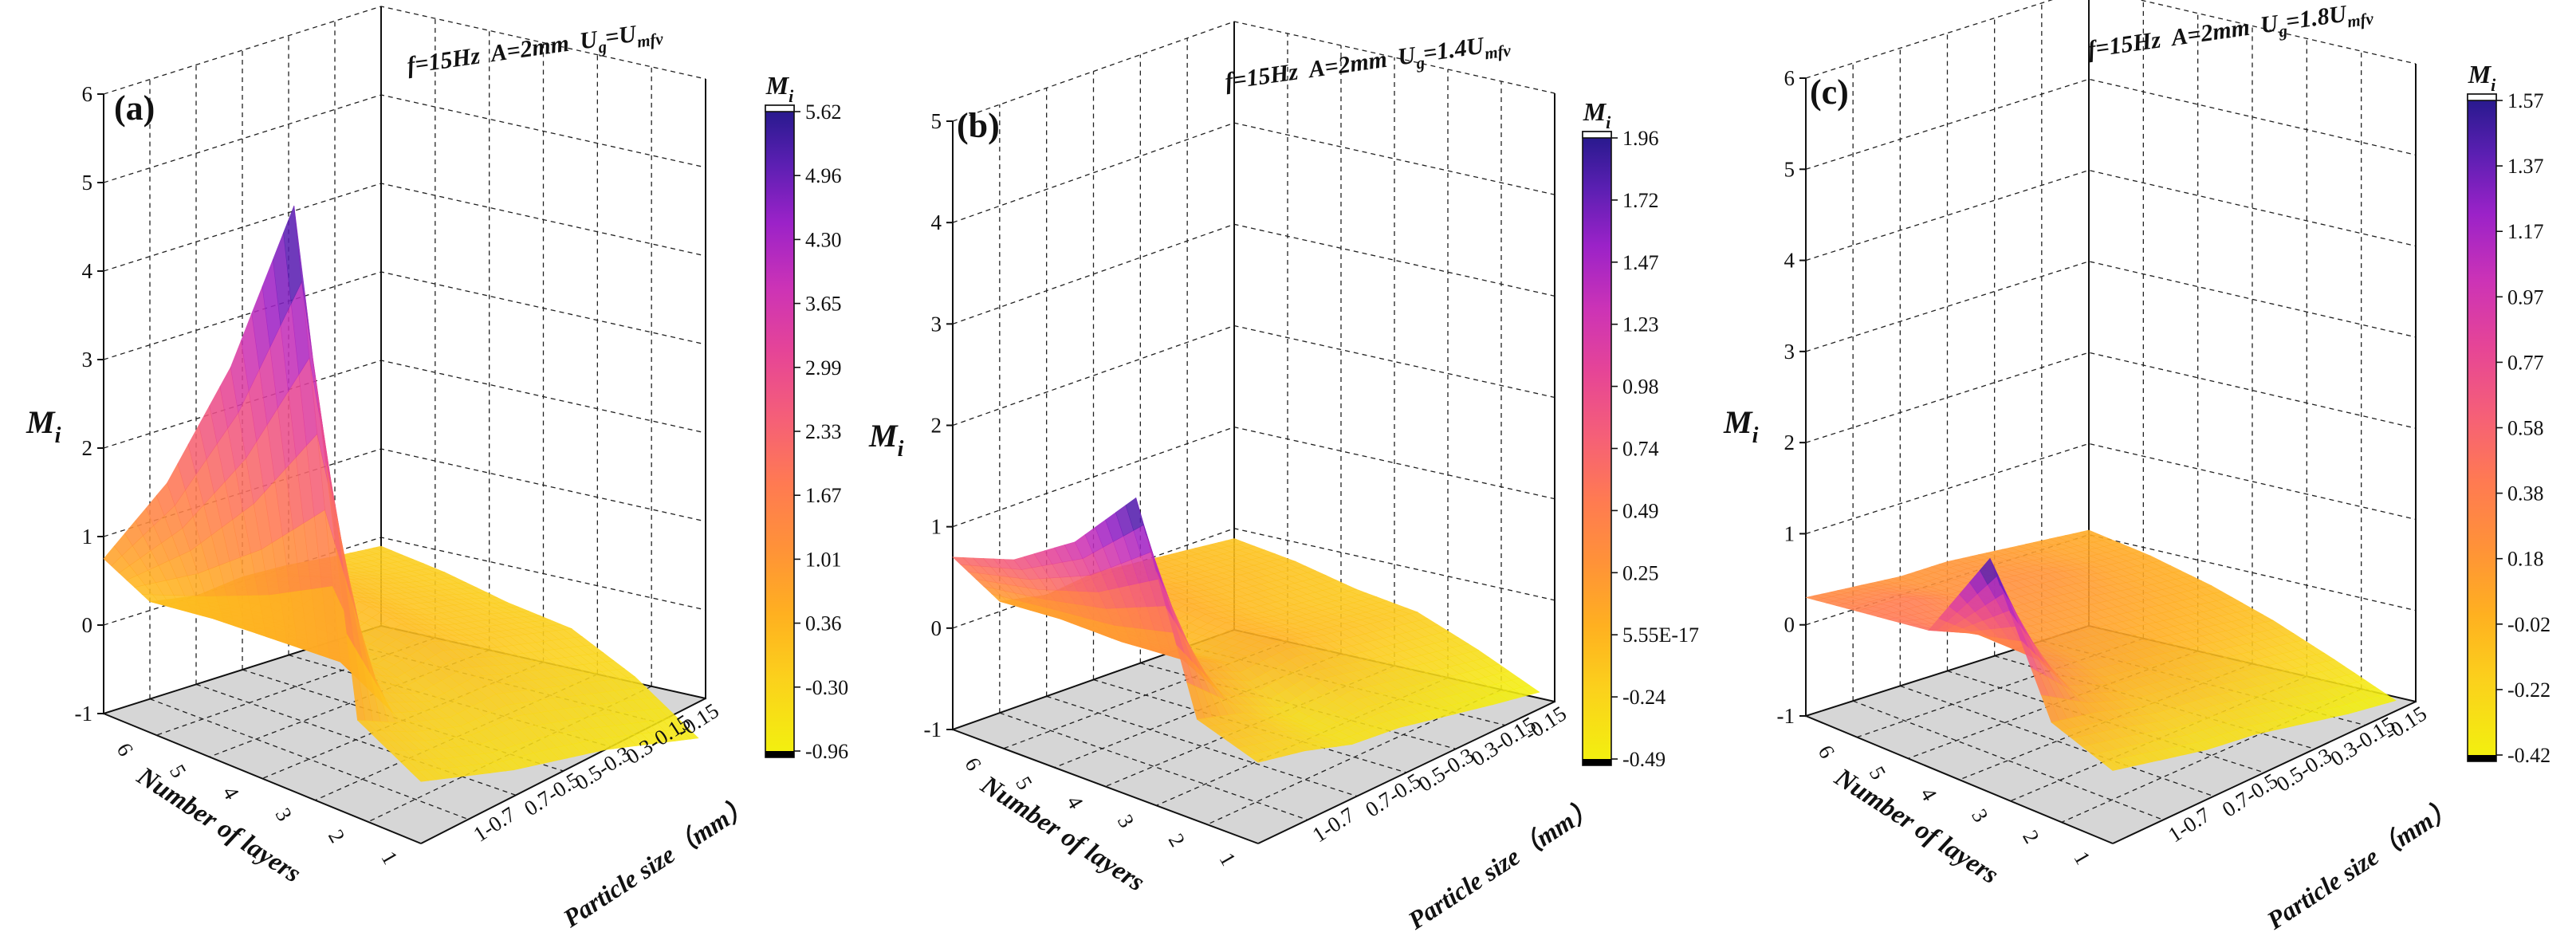  Describe the element at coordinates (443, 60) in the screenshot. I see `condition-f: f=15Hz` at that location.